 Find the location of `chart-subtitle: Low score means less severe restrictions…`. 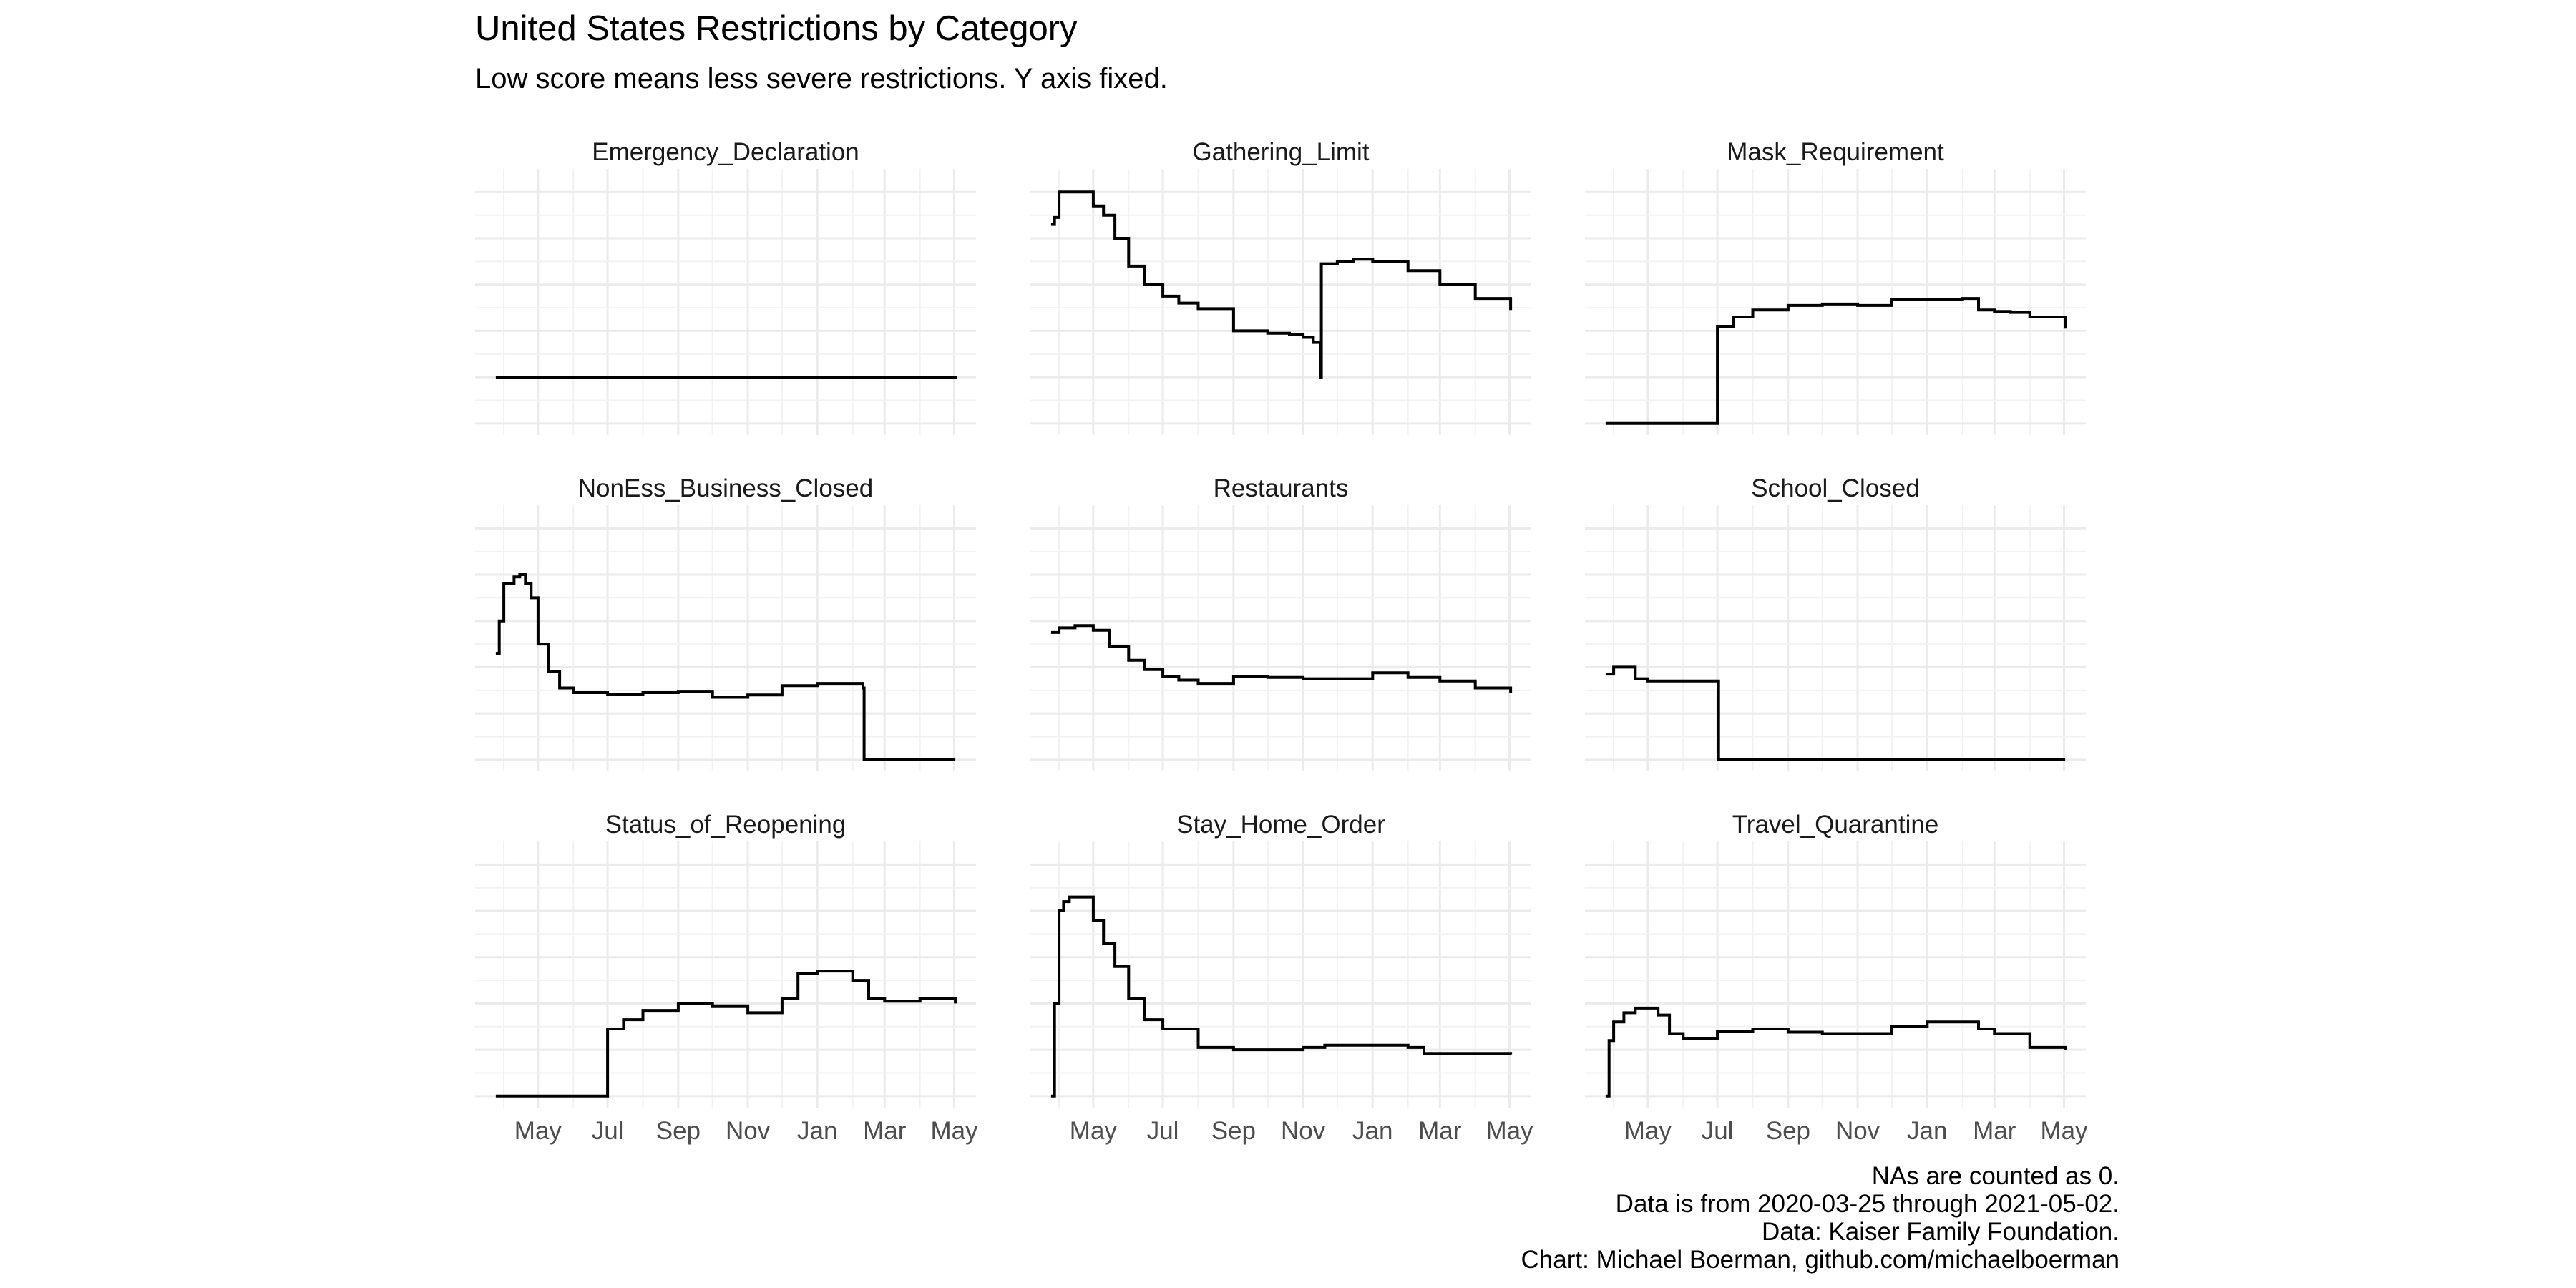

chart-subtitle: Low score means less severe restrictions… is located at coordinates (822, 78).